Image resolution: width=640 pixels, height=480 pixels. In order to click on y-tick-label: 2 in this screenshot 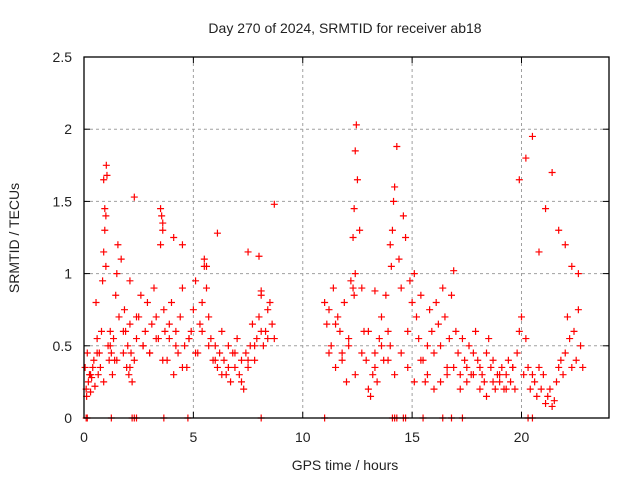, I will do `click(68, 129)`.